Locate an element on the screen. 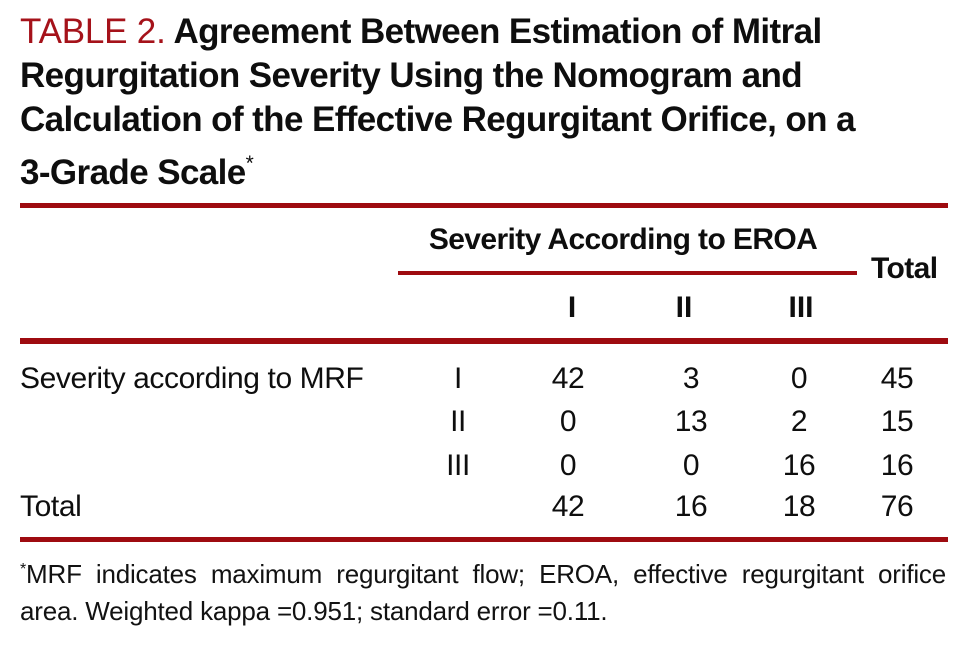 Image resolution: width=966 pixels, height=648 pixels. cell-value: 13 is located at coordinates (691, 421).